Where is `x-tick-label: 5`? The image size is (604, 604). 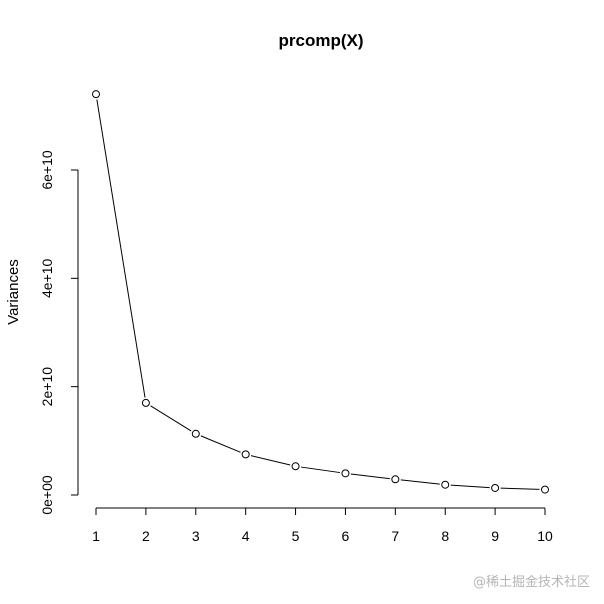
x-tick-label: 5 is located at coordinates (296, 536).